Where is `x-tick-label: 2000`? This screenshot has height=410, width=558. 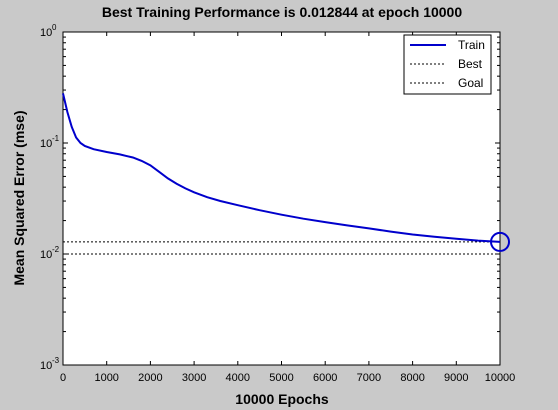 x-tick-label: 2000 is located at coordinates (150, 378).